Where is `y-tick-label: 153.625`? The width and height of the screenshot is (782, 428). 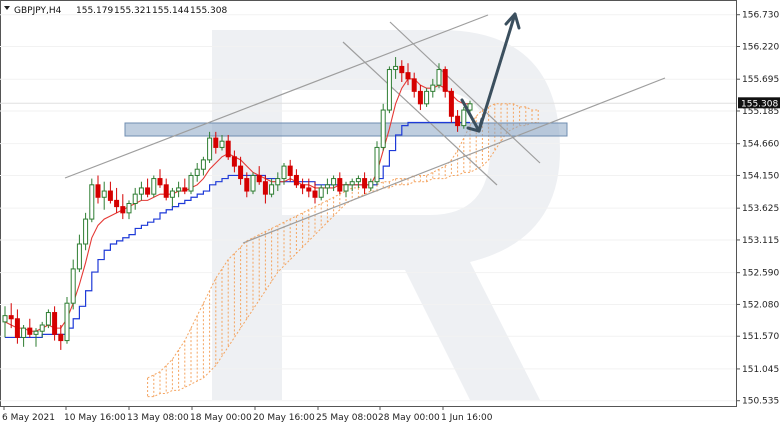
y-tick-label: 153.625 is located at coordinates (760, 209).